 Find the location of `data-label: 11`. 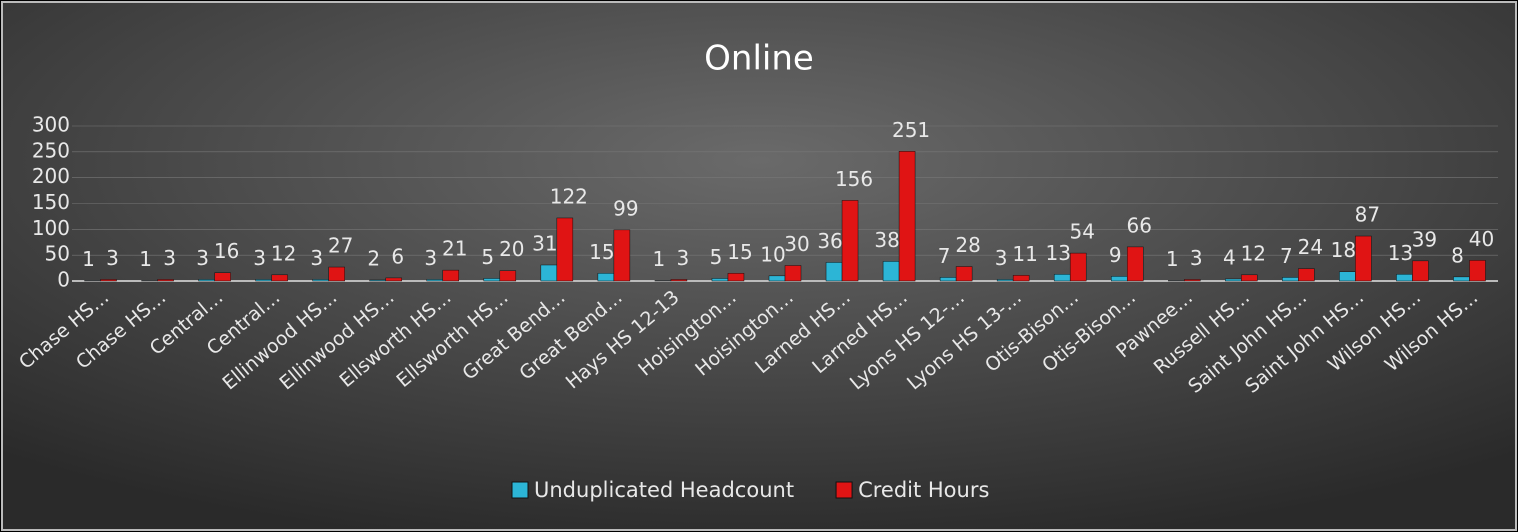

data-label: 11 is located at coordinates (1024, 254).